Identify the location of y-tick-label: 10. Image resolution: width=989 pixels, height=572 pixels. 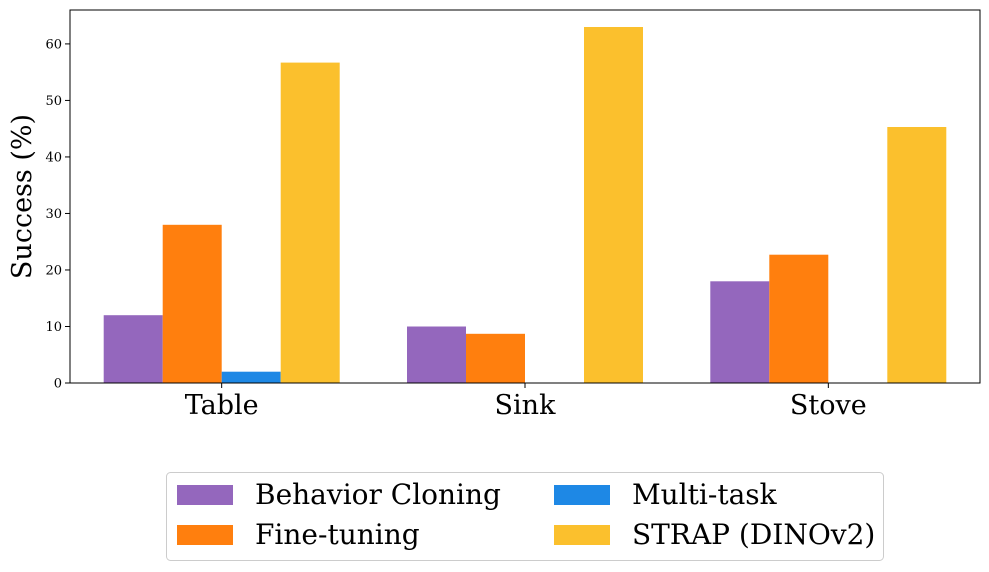
(53, 327).